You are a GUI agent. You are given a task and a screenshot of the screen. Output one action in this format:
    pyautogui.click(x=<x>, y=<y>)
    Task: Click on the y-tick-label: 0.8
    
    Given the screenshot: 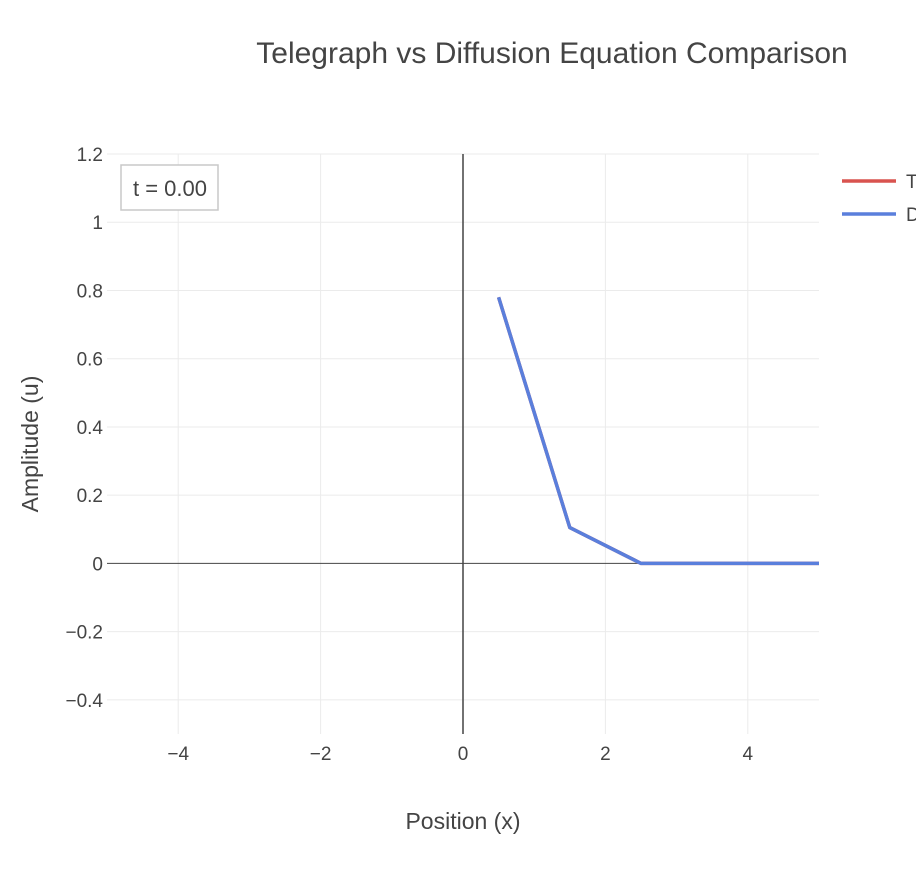 What is the action you would take?
    pyautogui.click(x=90, y=291)
    